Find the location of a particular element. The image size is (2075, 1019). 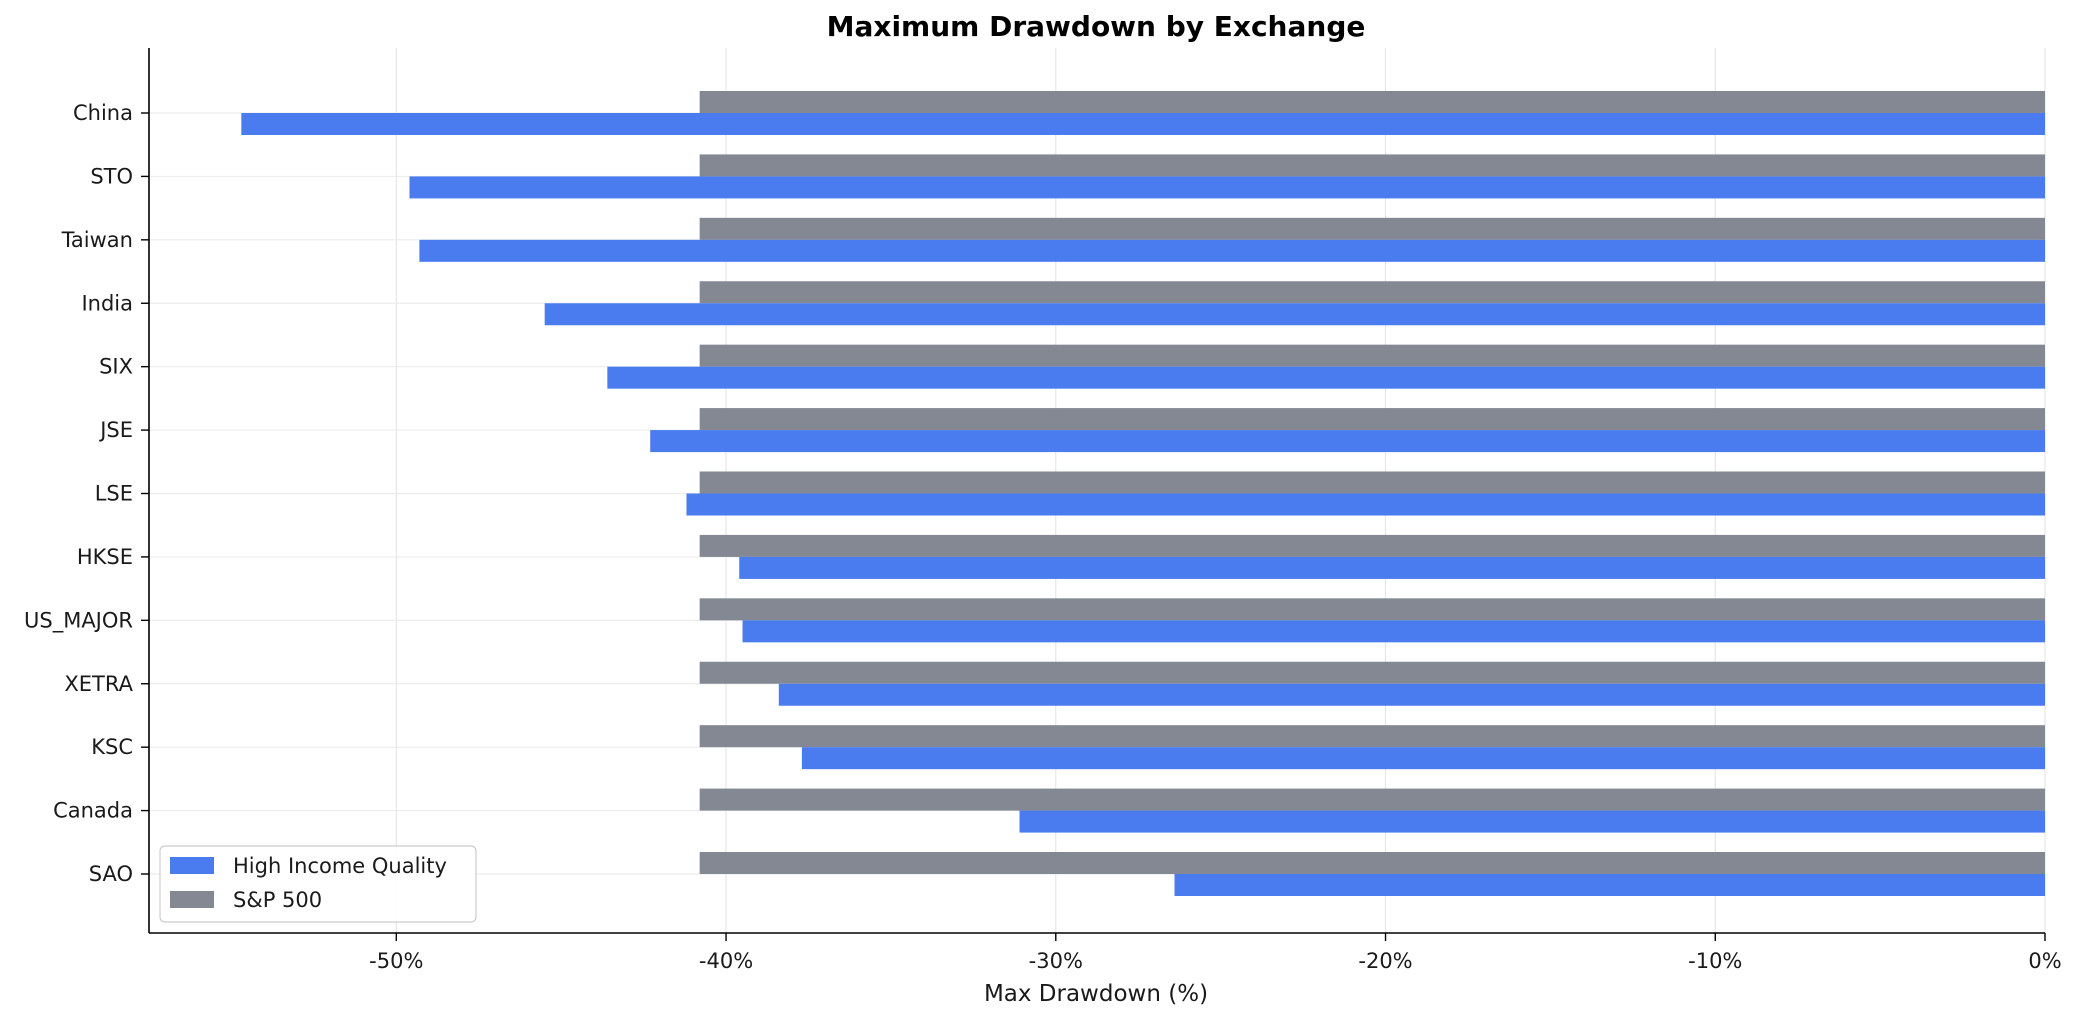

y-tick-label: China is located at coordinates (103, 113).